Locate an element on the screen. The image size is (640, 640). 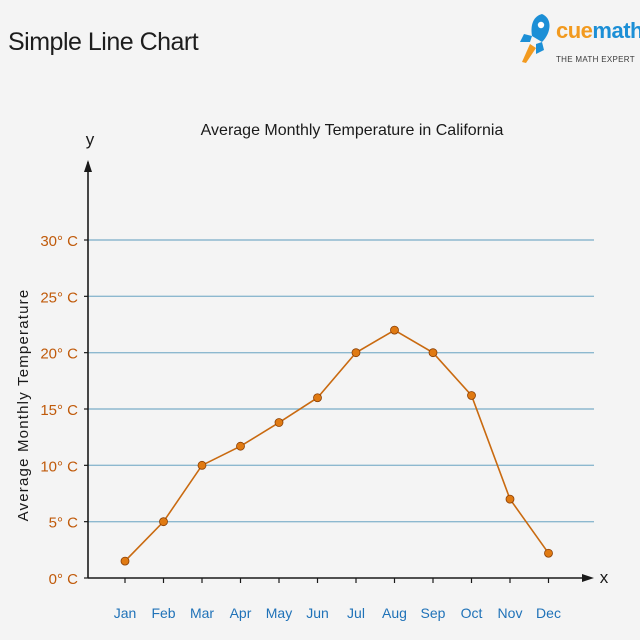
y-tick-label: 0° C is located at coordinates (64, 579).